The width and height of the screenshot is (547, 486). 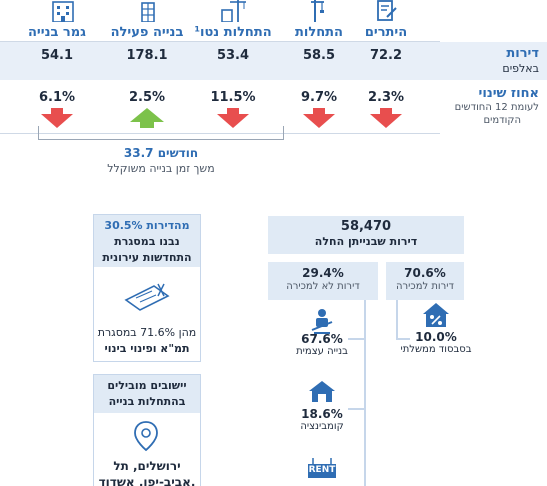 I want to click on duration-bracket, so click(x=161, y=133).